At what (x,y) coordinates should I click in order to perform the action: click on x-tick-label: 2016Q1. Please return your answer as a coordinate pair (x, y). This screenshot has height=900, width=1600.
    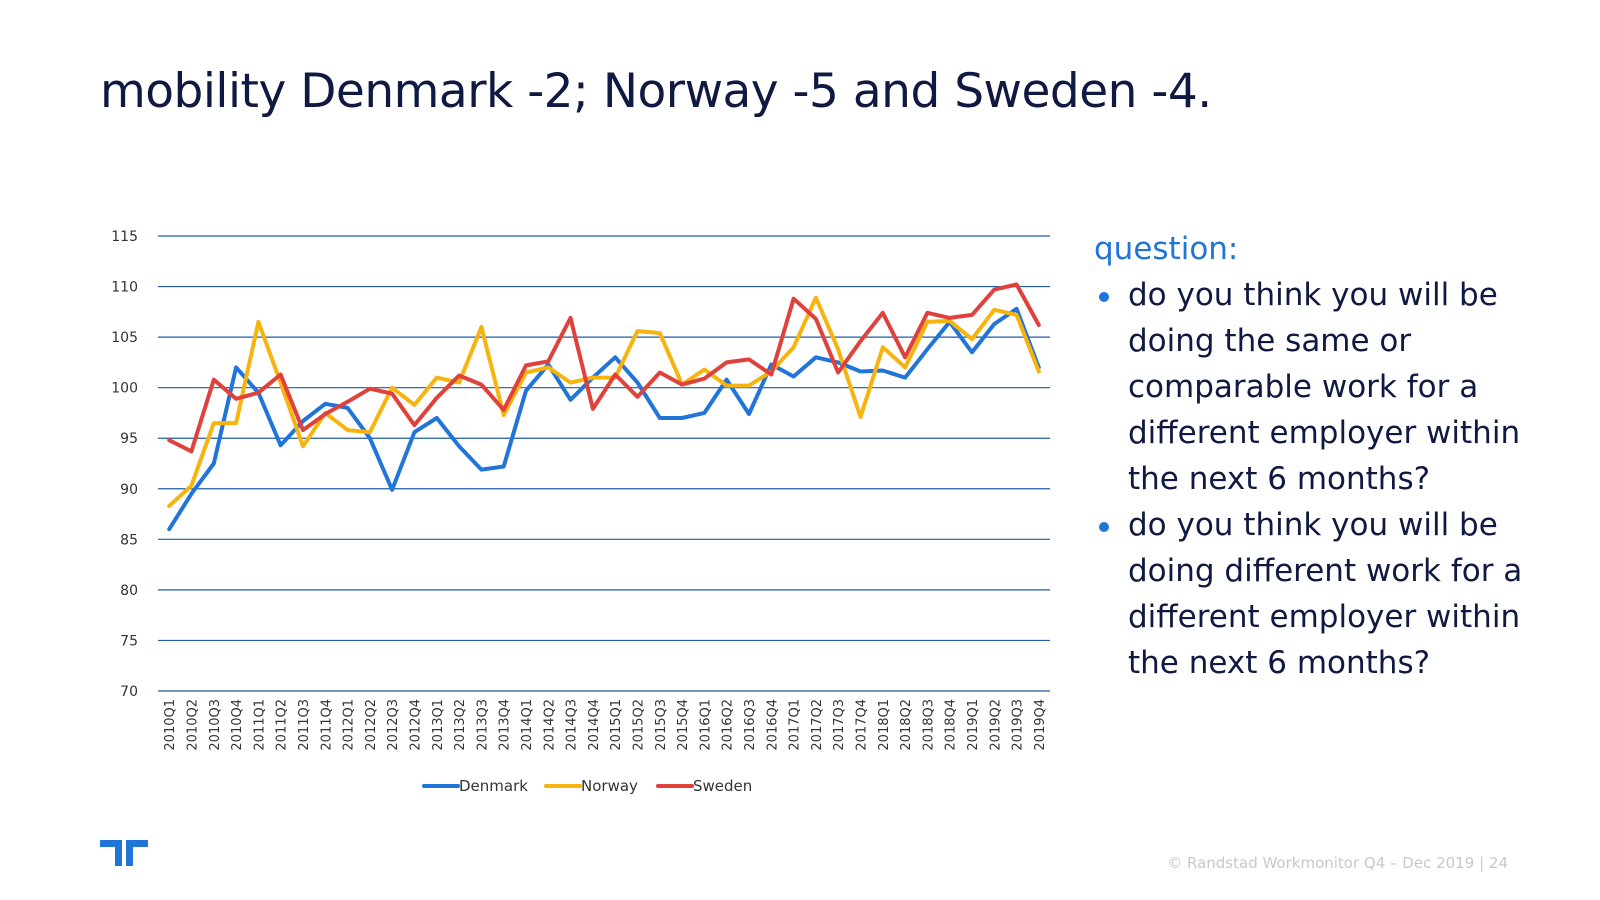
    Looking at the image, I should click on (705, 725).